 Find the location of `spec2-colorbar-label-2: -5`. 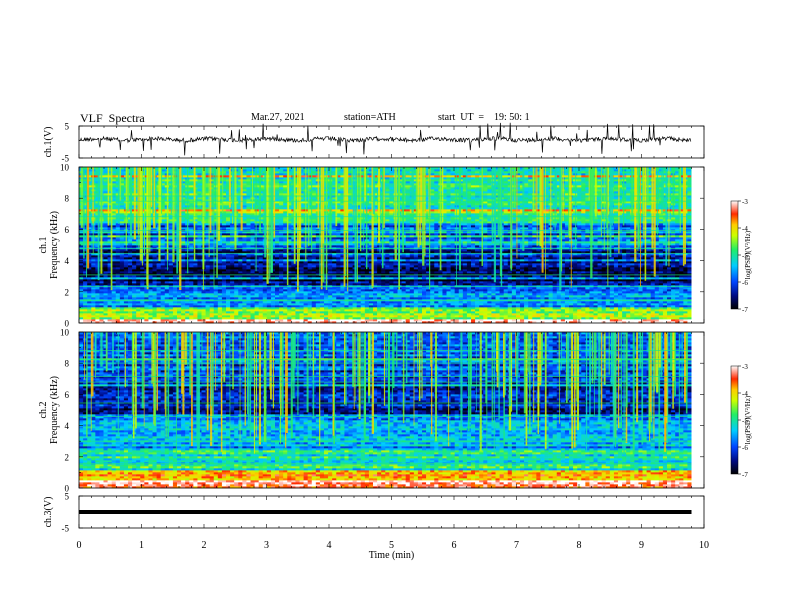

spec2-colorbar-label-2: -5 is located at coordinates (745, 421).